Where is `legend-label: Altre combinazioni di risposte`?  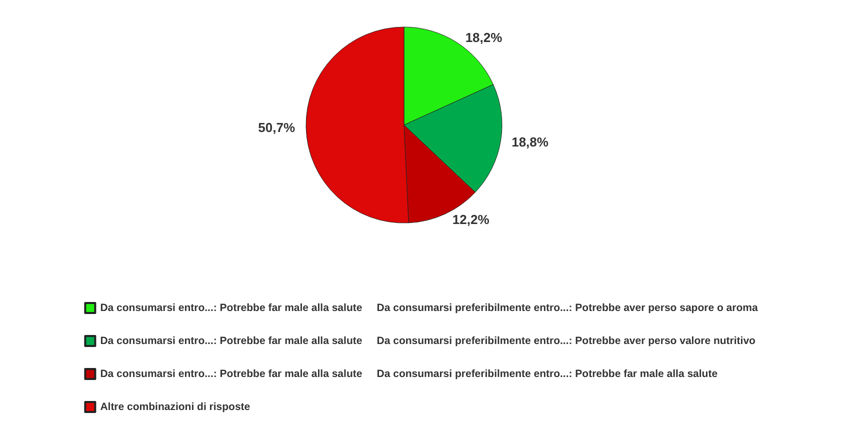 legend-label: Altre combinazioni di risposte is located at coordinates (175, 407).